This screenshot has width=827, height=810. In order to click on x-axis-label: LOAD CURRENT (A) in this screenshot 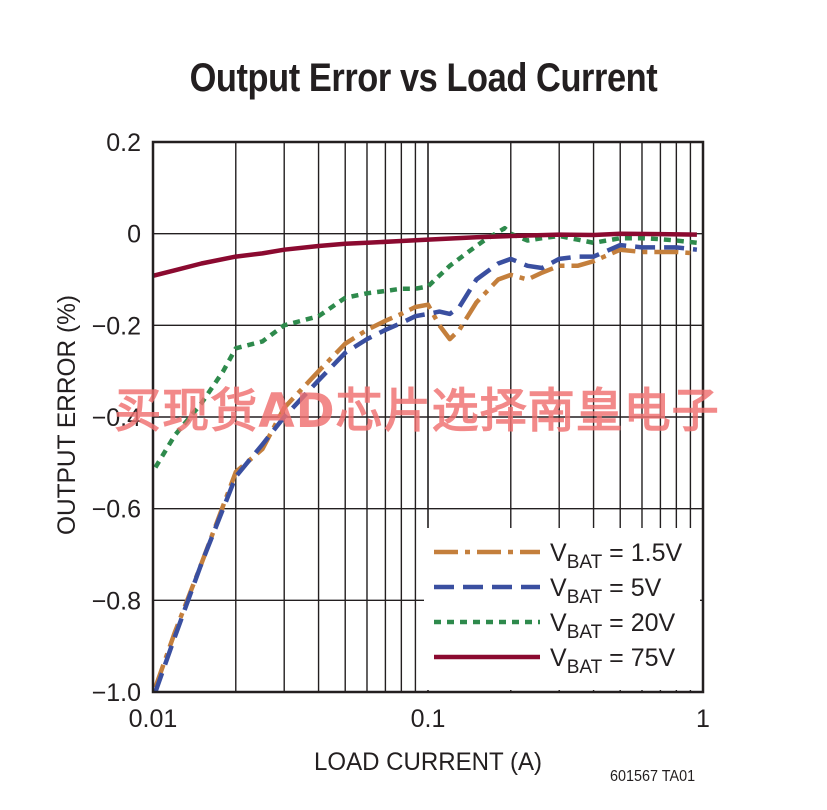, I will do `click(428, 762)`.